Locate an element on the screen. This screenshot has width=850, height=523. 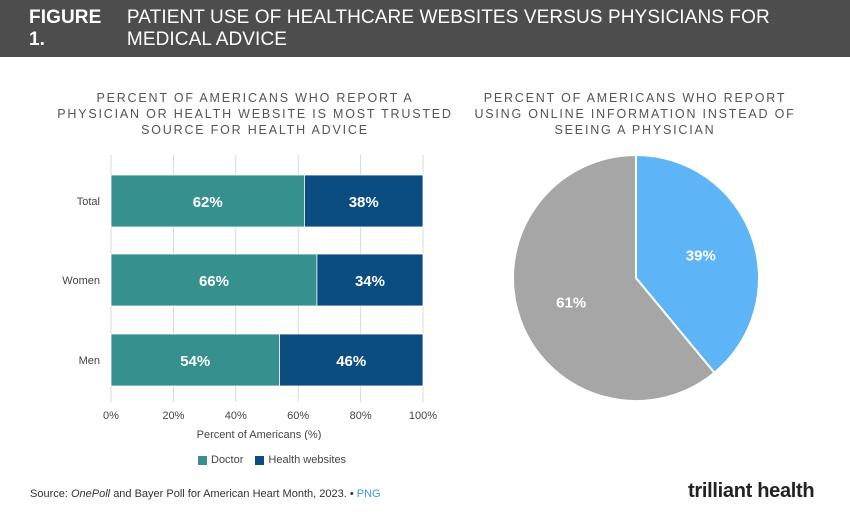
png-link: PNG is located at coordinates (368, 494).